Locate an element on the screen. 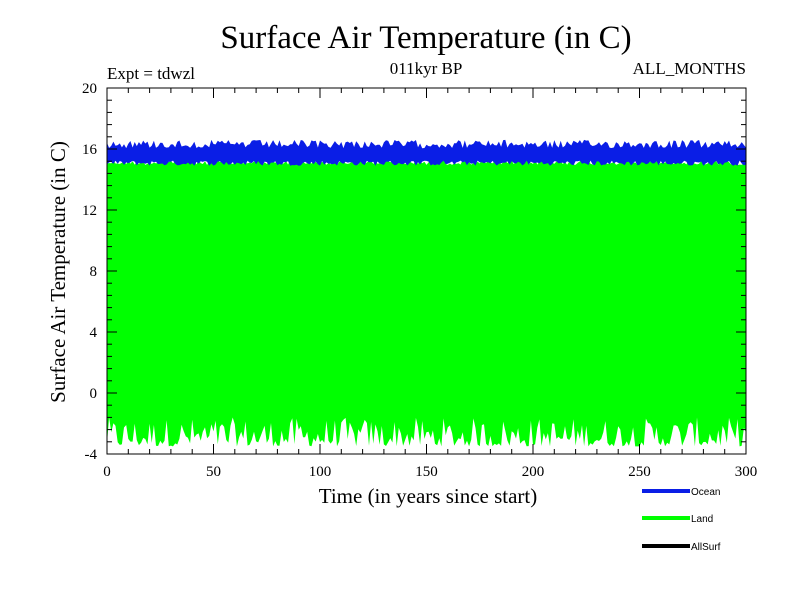 Image resolution: width=800 pixels, height=600 pixels. experiment-label: Expt = tdwzl is located at coordinates (151, 73).